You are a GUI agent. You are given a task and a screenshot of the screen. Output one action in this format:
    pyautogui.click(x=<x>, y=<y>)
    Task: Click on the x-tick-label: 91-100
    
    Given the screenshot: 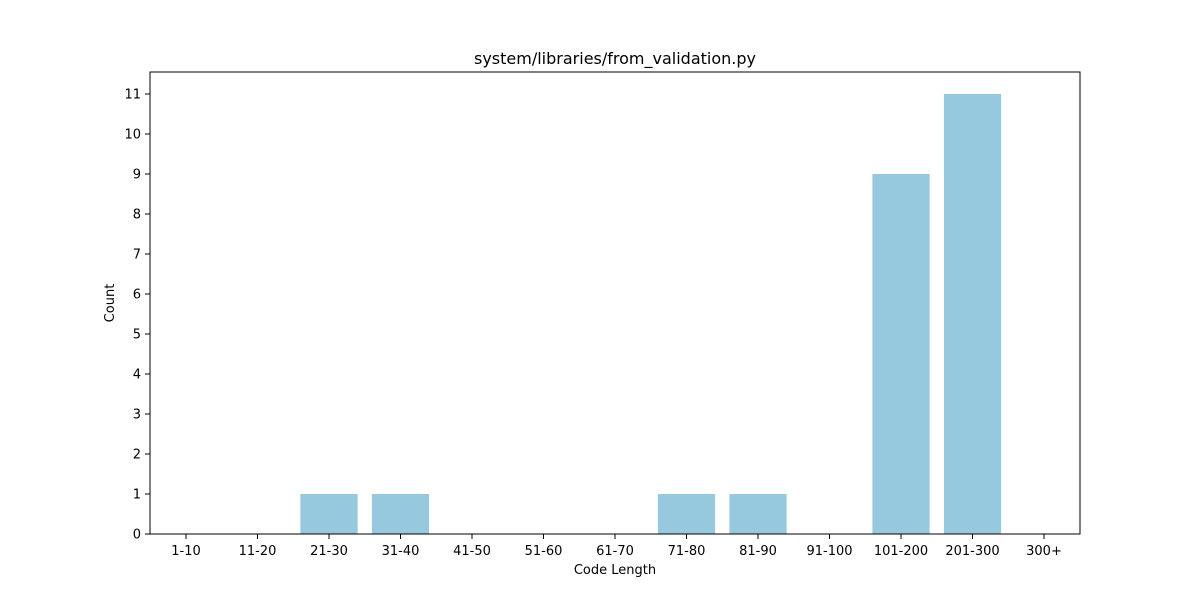 What is the action you would take?
    pyautogui.click(x=829, y=551)
    